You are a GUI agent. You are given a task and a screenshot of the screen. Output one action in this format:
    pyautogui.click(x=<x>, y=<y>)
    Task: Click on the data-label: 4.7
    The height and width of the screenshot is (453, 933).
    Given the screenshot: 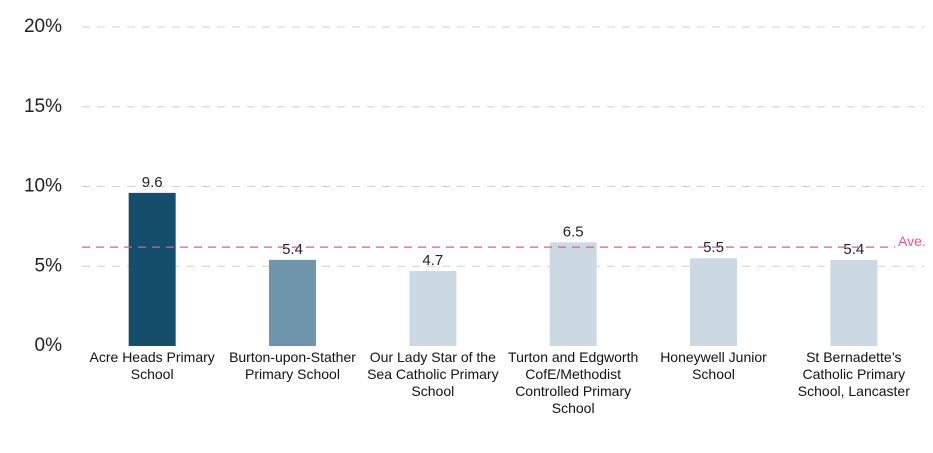 What is the action you would take?
    pyautogui.click(x=432, y=260)
    